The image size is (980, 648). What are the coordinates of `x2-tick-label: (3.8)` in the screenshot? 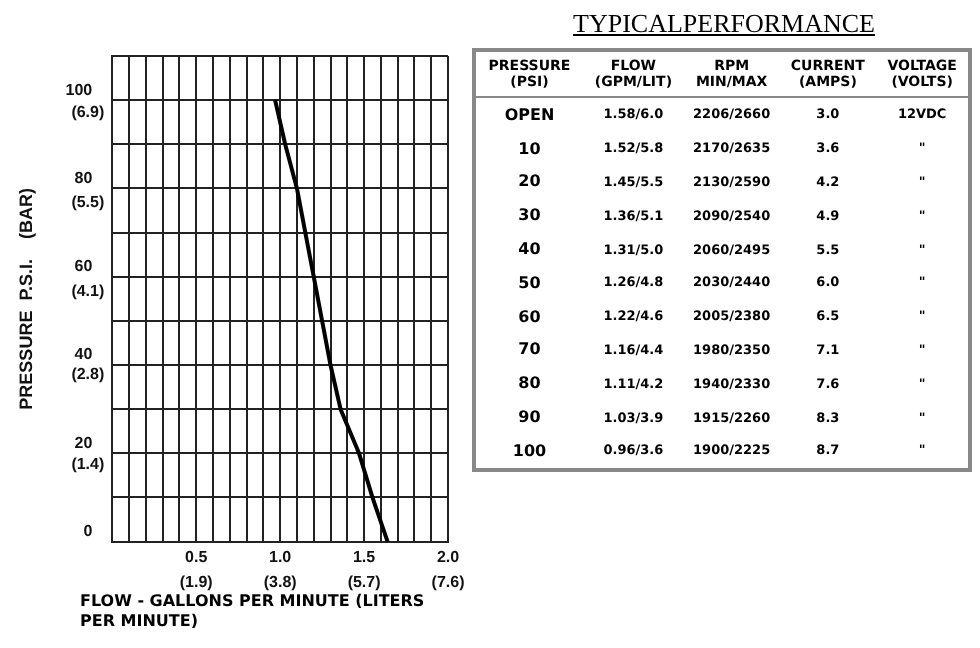 It's located at (280, 581).